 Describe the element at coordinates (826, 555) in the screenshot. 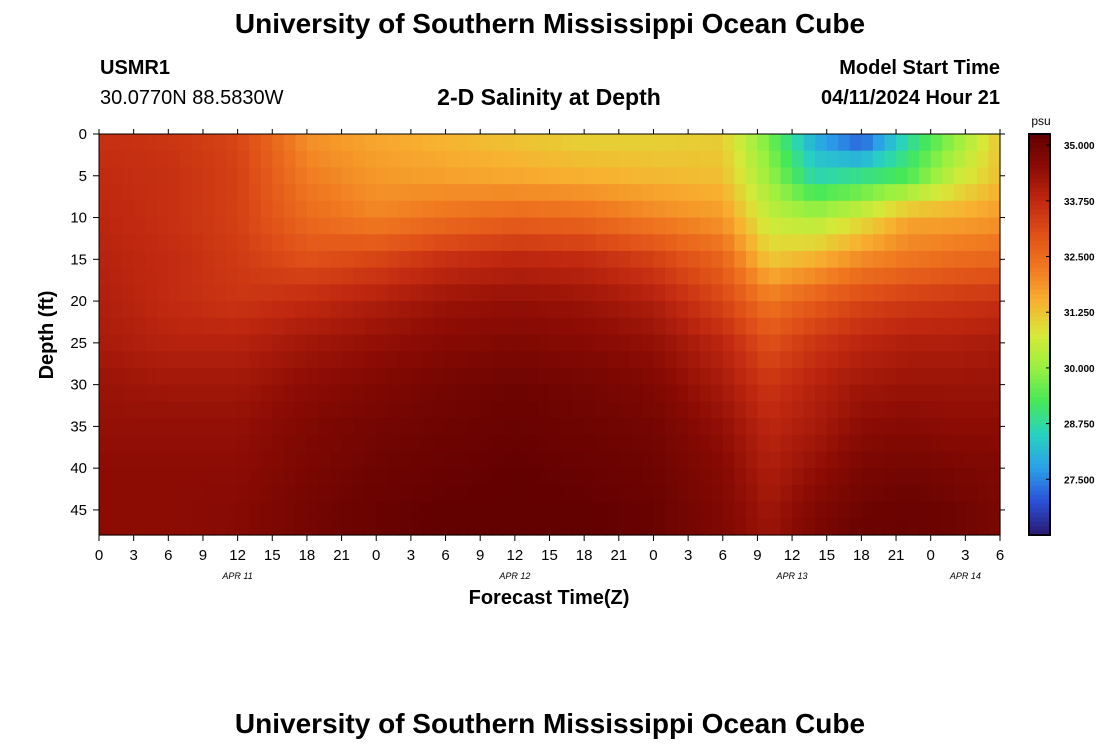

I see `x-tick-label: 15` at that location.